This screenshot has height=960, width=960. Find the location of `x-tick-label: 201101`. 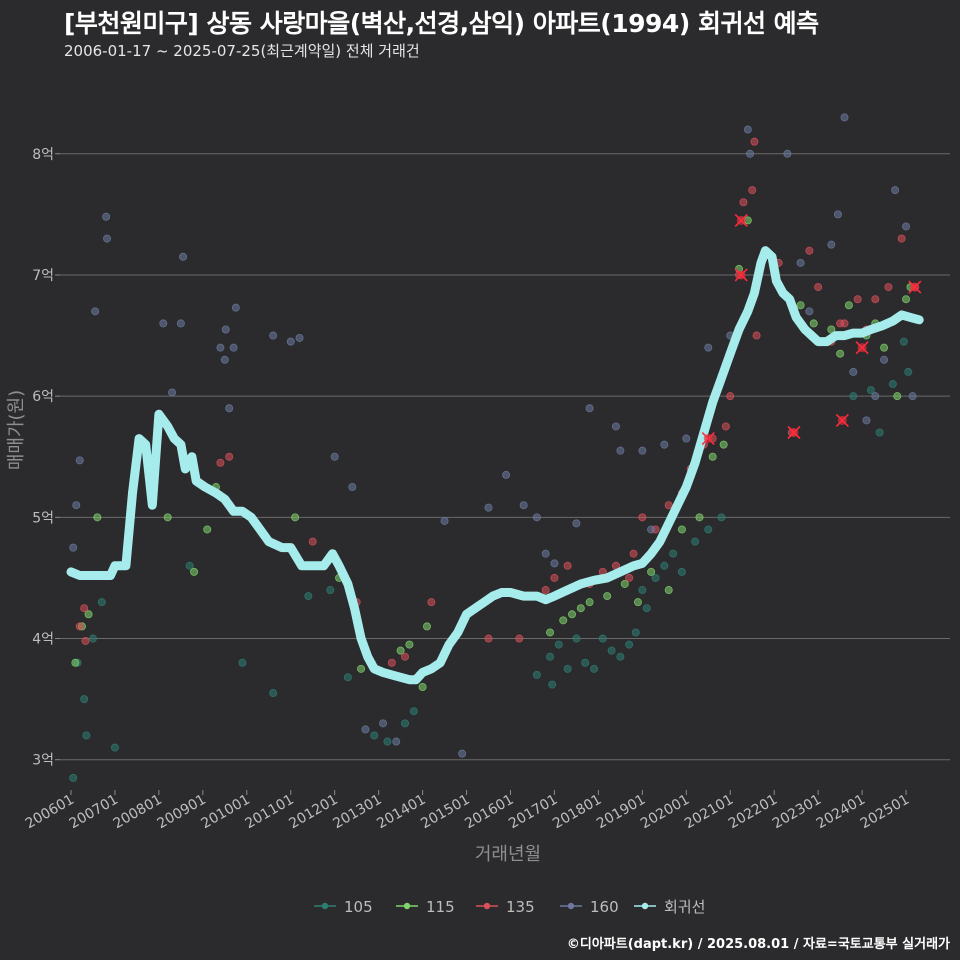

x-tick-label: 201101 is located at coordinates (269, 812).